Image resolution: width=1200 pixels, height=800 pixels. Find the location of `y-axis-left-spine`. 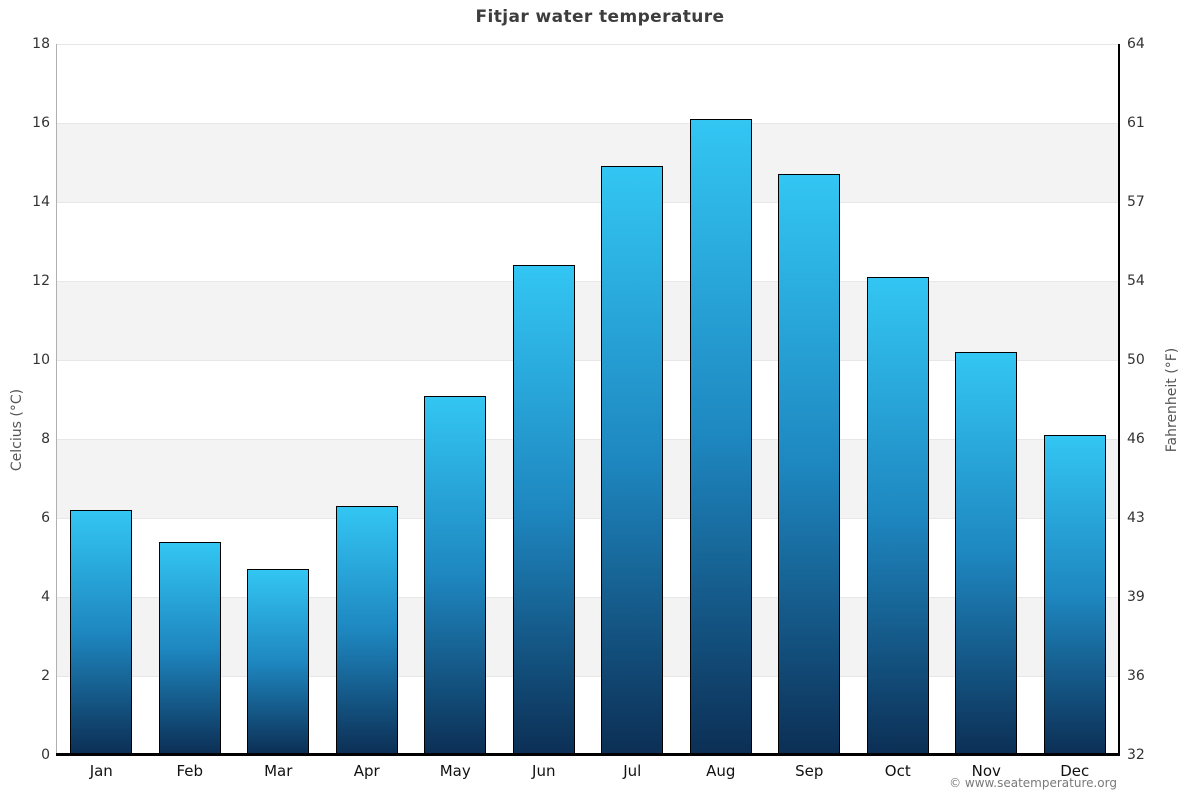

y-axis-left-spine is located at coordinates (56, 399).